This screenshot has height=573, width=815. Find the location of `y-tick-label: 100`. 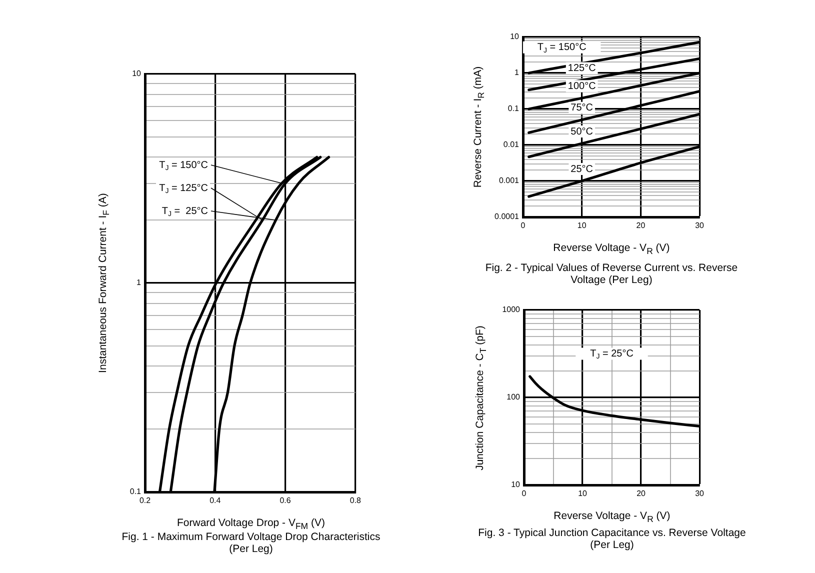

y-tick-label: 100 is located at coordinates (513, 397).